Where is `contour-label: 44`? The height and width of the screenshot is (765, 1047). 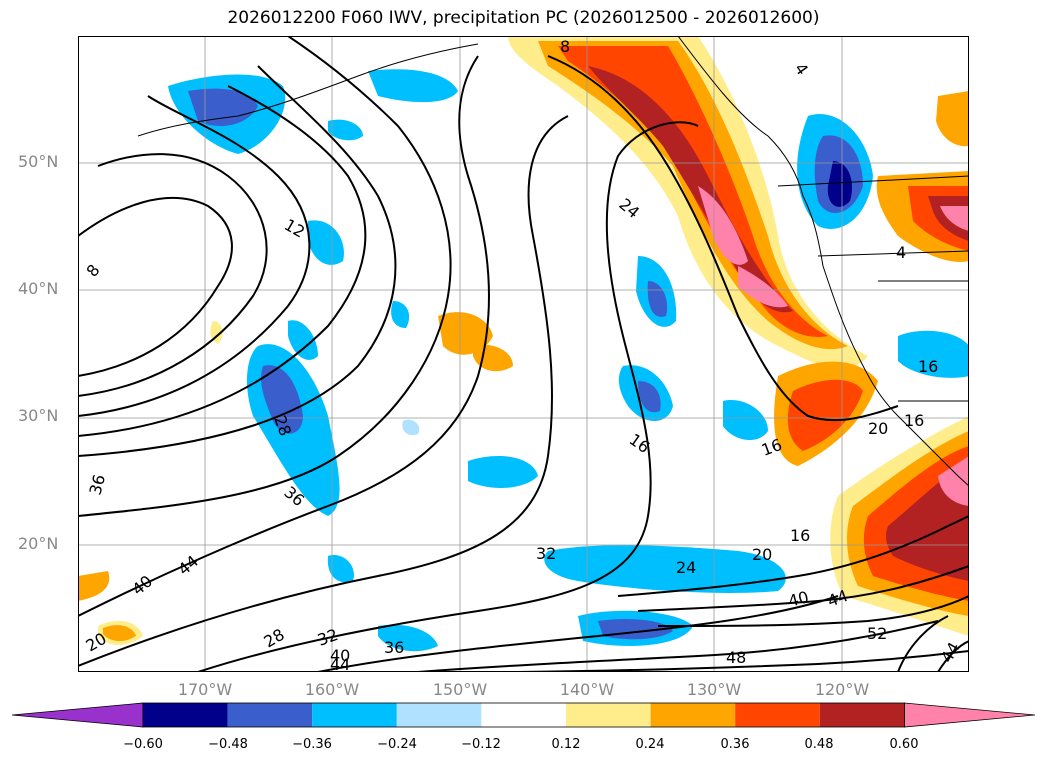
contour-label: 44 is located at coordinates (340, 663).